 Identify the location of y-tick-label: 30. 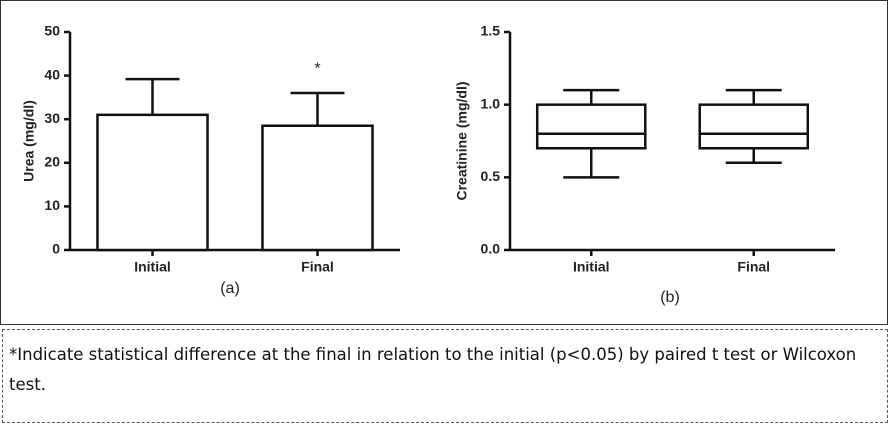
(52, 118).